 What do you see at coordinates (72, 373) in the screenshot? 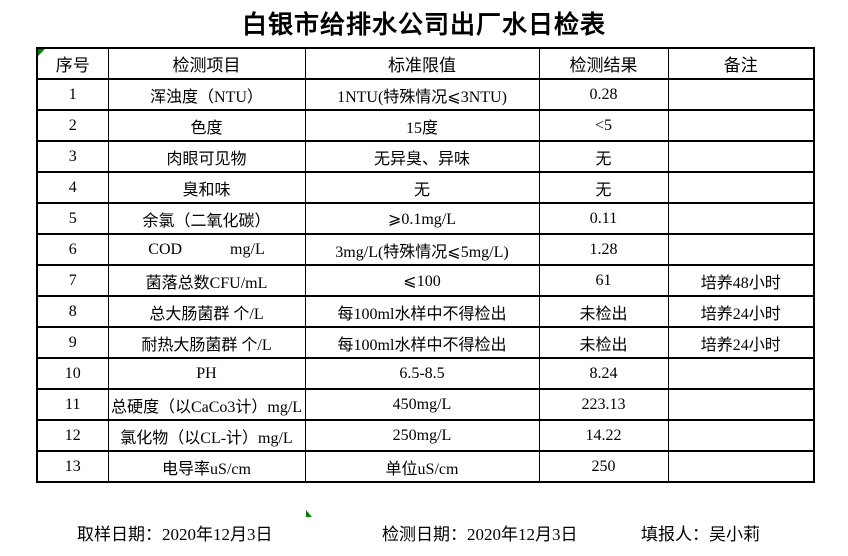
I see `cell-no: 10` at bounding box center [72, 373].